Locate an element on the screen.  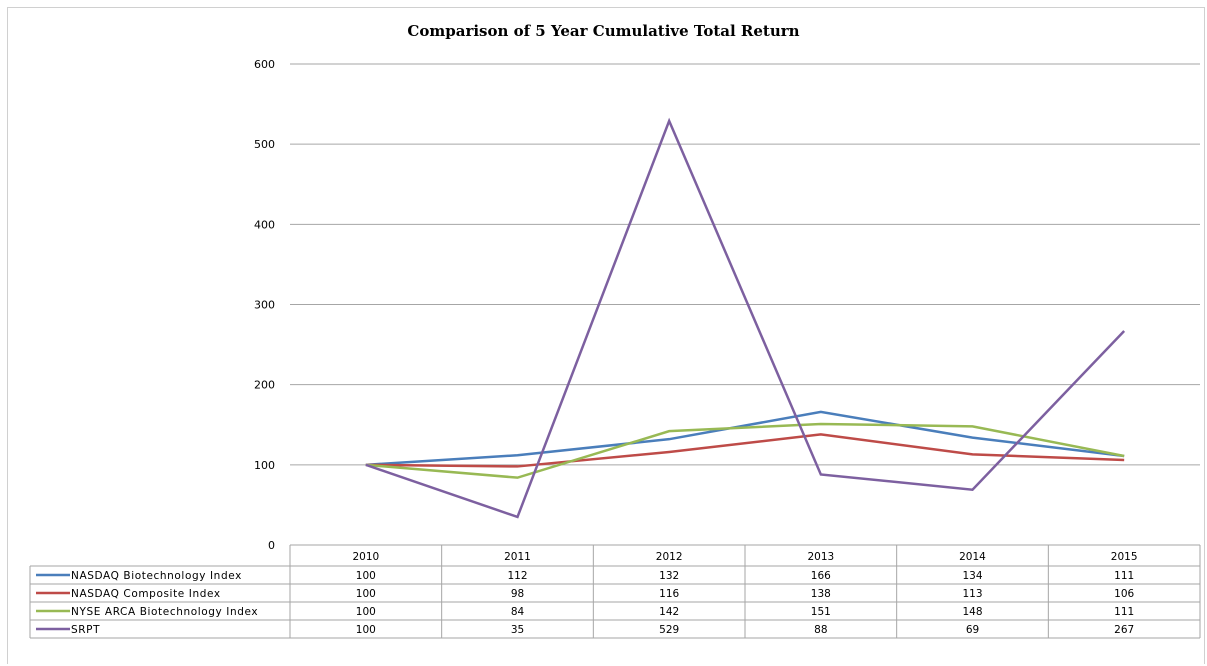
x-tick-label: 2011 is located at coordinates (517, 557).